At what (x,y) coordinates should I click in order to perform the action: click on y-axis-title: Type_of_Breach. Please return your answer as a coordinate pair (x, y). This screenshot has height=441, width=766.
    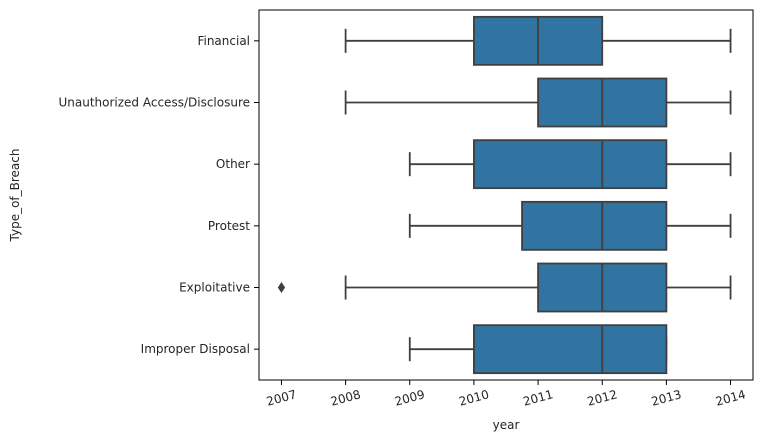
    Looking at the image, I should click on (15, 196).